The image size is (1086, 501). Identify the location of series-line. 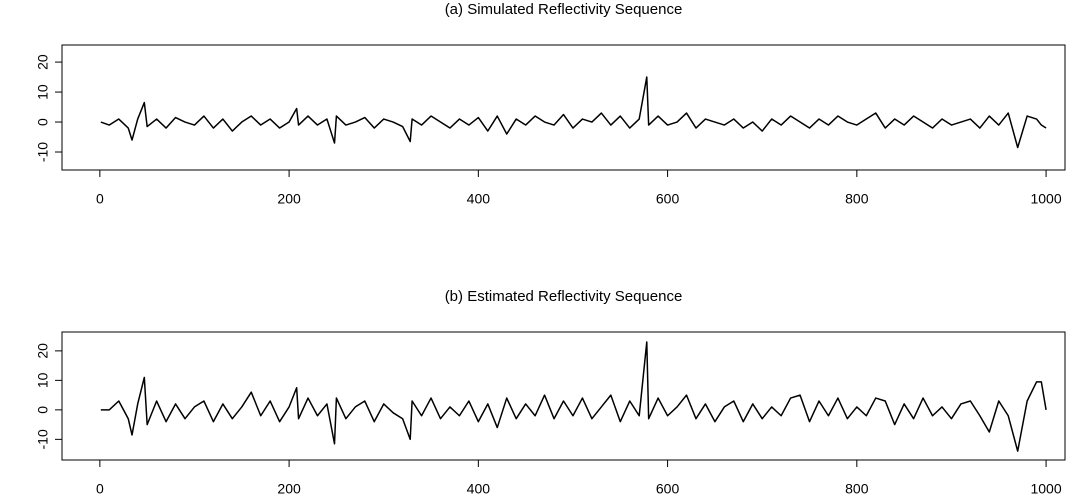
(573, 112).